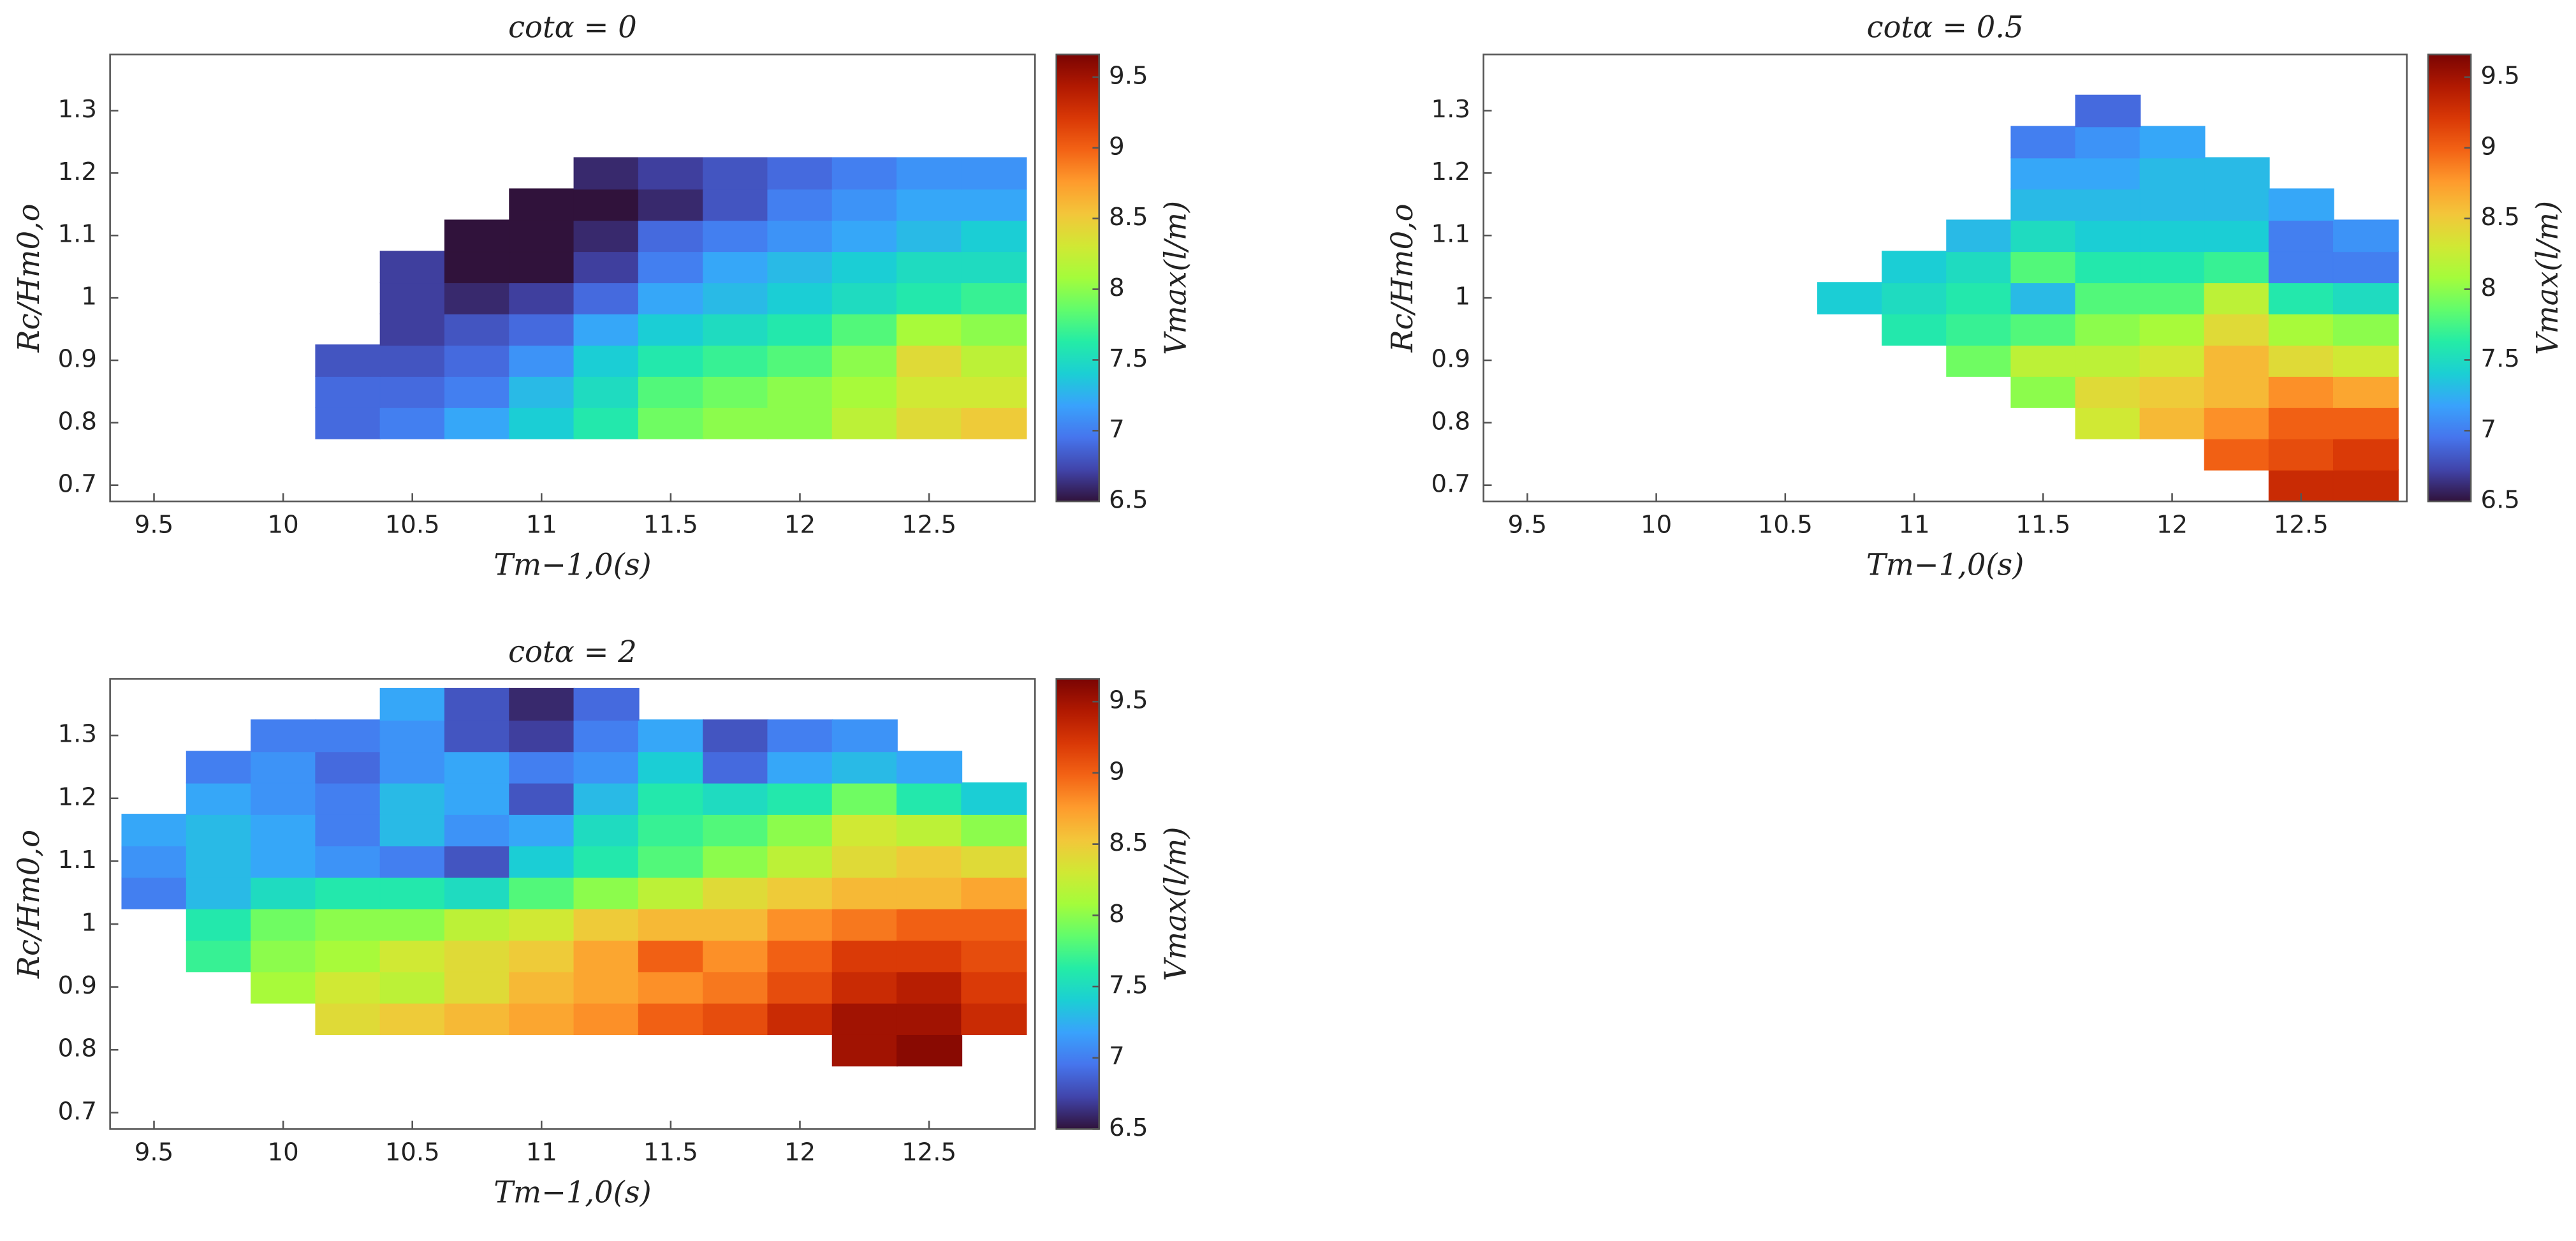  What do you see at coordinates (670, 524) in the screenshot?
I see `x-tick-label: 11.5` at bounding box center [670, 524].